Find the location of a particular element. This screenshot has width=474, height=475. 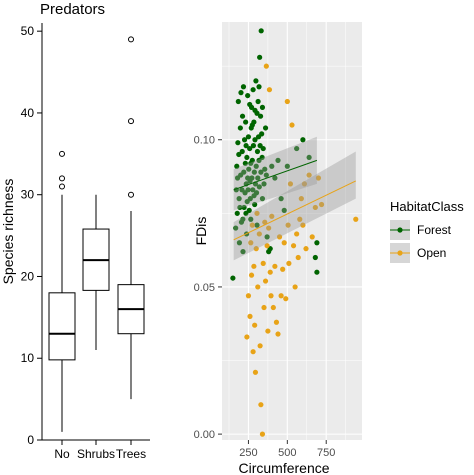

x-tick-label: No is located at coordinates (62, 454).